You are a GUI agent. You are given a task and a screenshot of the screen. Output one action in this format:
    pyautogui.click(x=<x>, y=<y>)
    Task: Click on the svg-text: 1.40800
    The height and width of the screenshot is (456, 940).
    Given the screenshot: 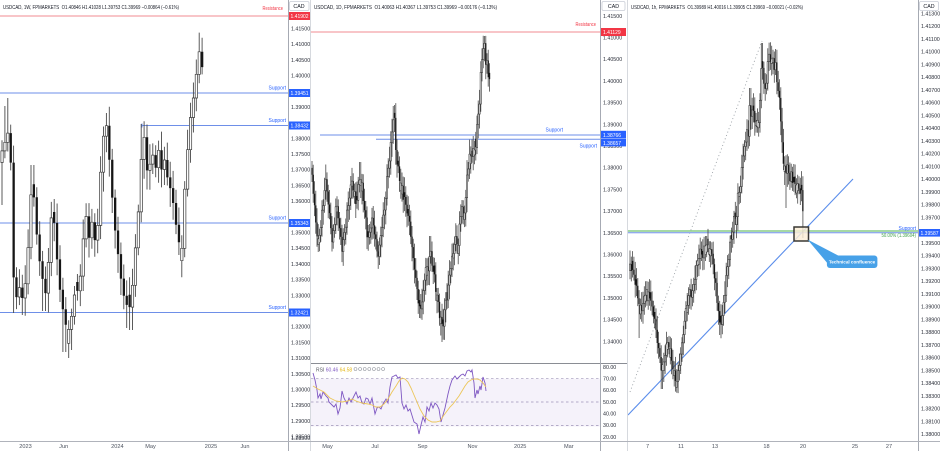 What is the action you would take?
    pyautogui.click(x=930, y=78)
    